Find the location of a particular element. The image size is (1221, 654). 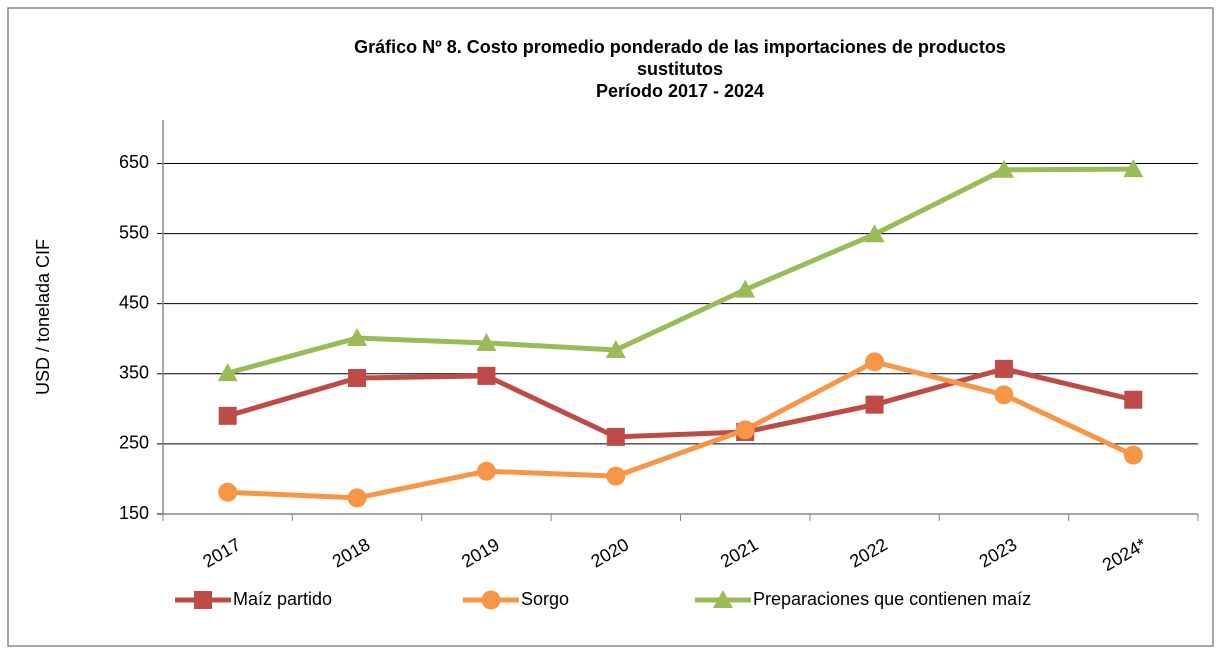

legend-label: Maíz partido is located at coordinates (282, 599).